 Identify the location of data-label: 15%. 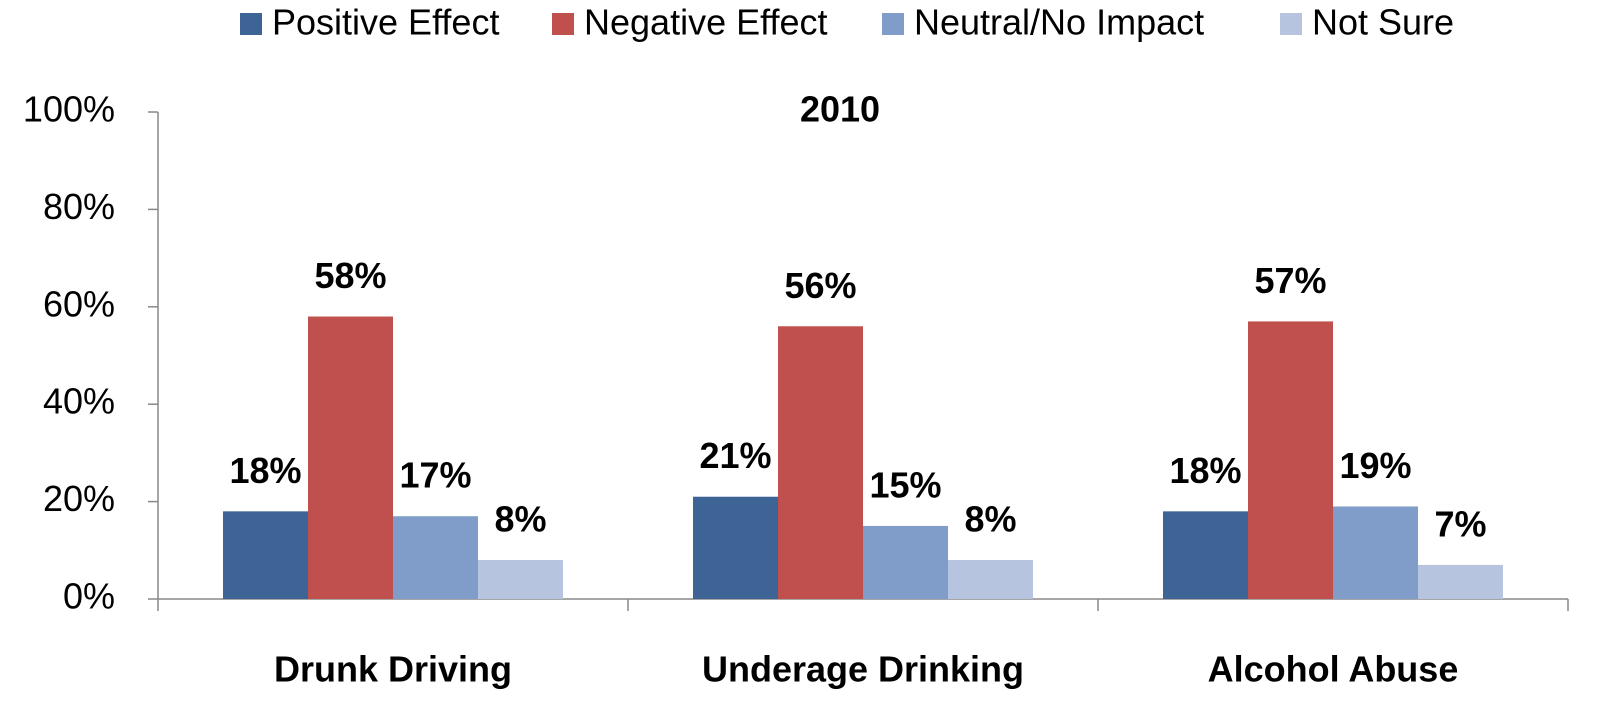
(905, 484).